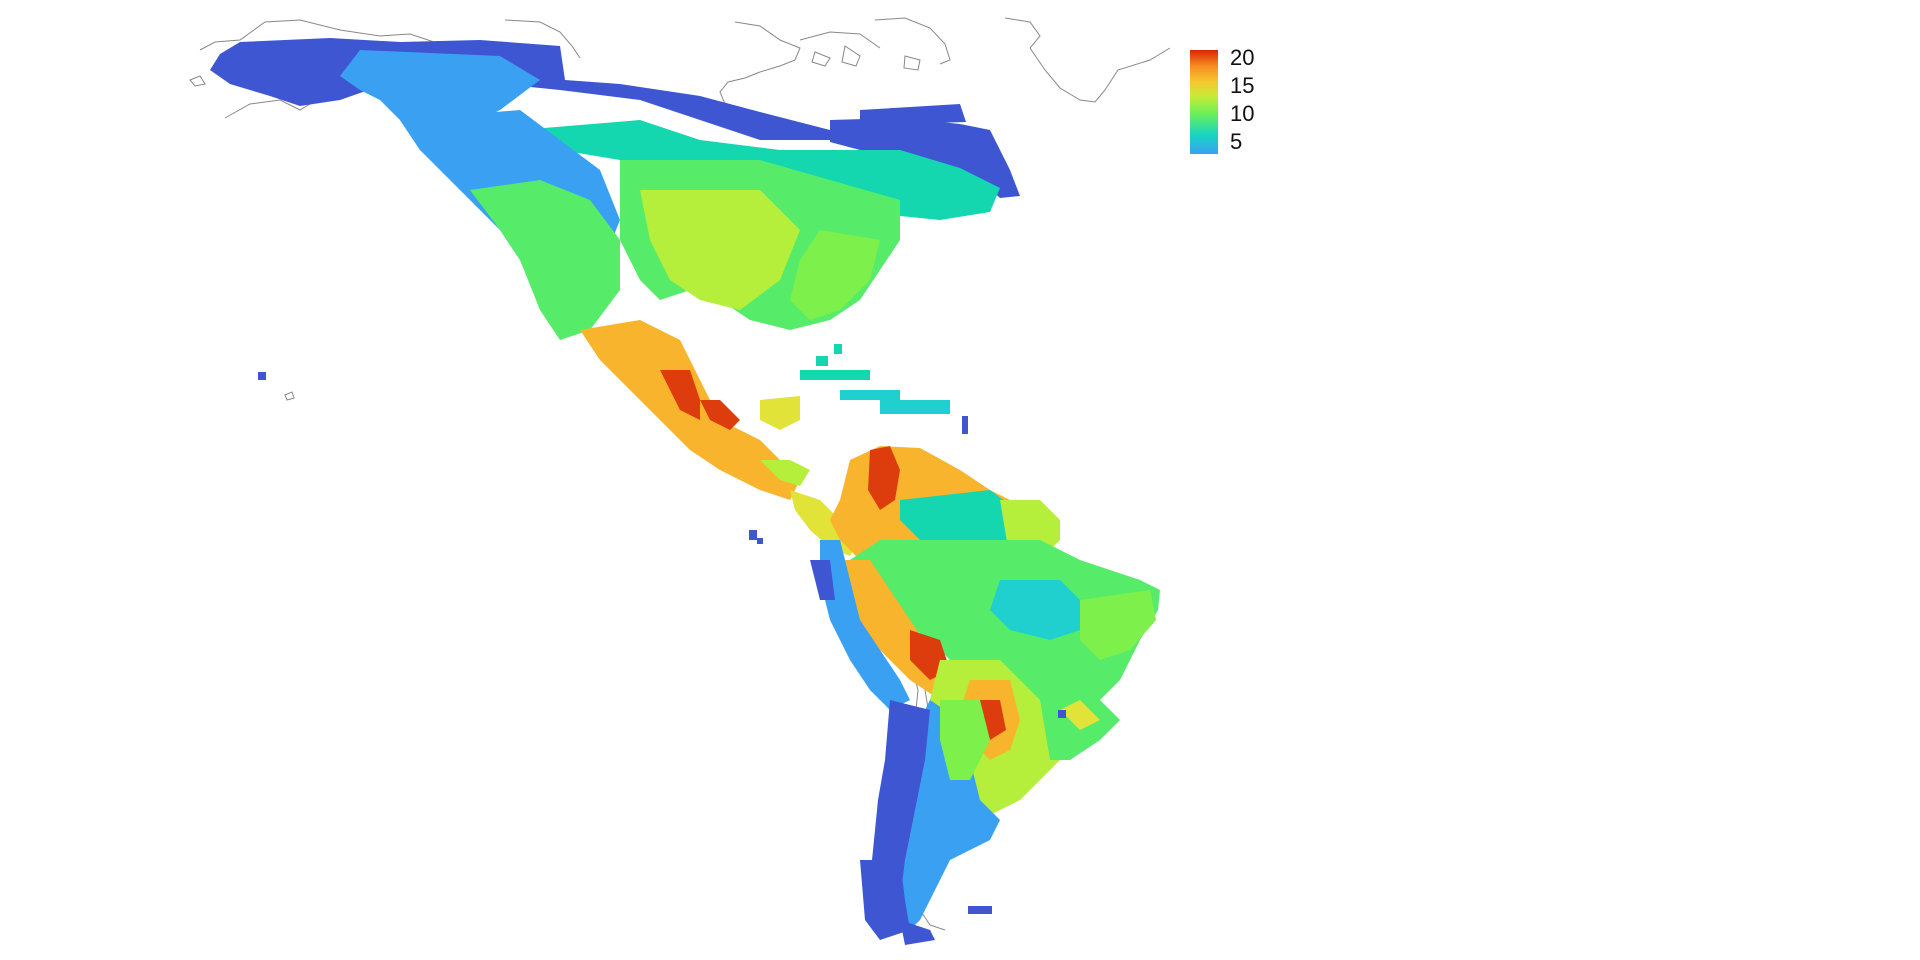  I want to click on legend-label-15: 15, so click(1242, 85).